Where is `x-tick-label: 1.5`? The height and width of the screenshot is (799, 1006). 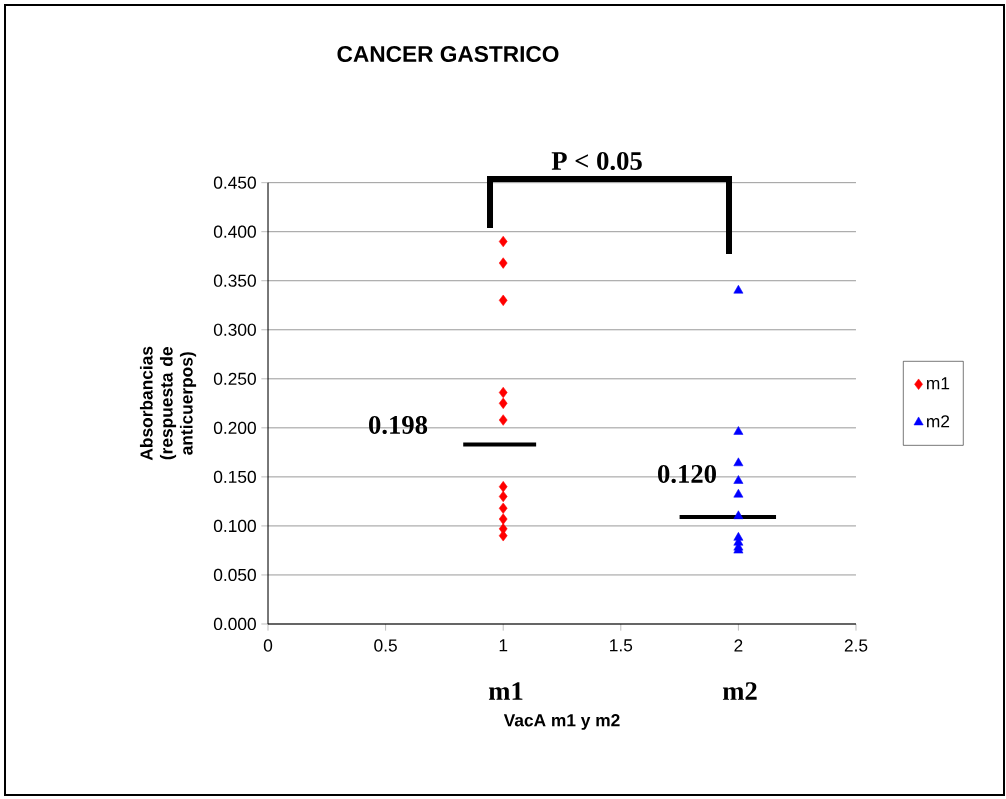 x-tick-label: 1.5 is located at coordinates (621, 645).